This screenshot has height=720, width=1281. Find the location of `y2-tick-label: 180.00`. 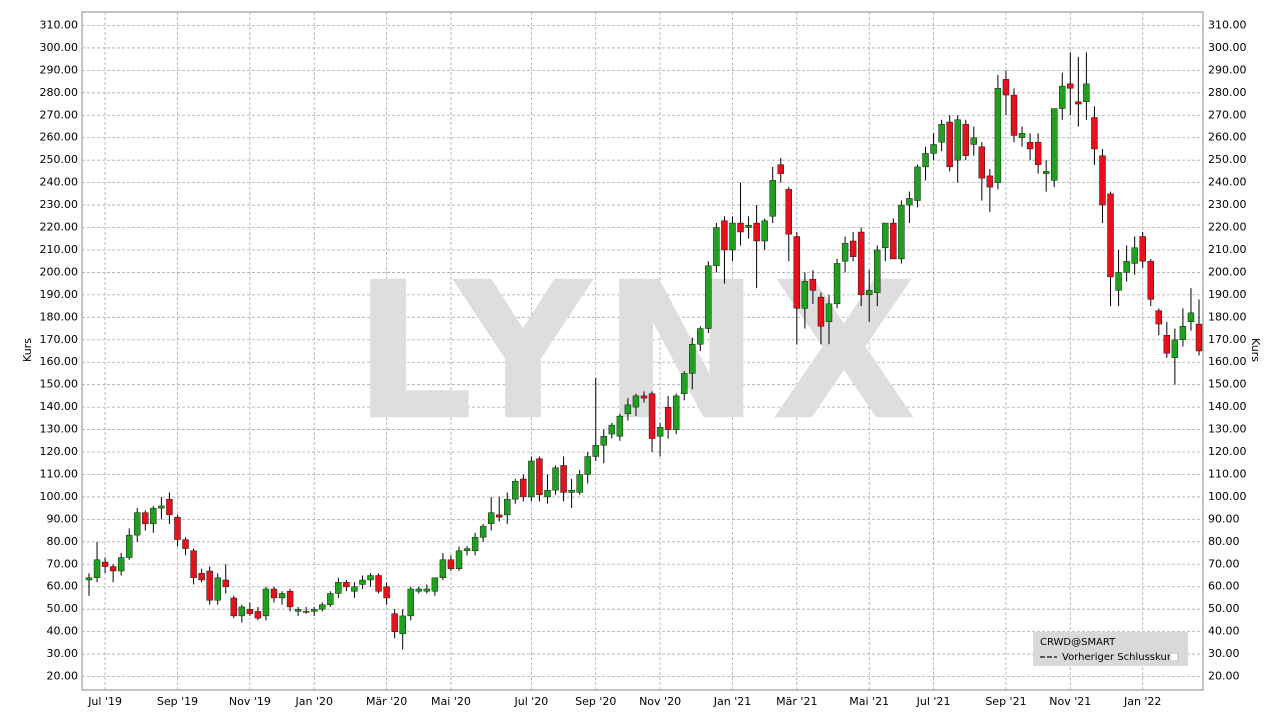

y2-tick-label: 180.00 is located at coordinates (1227, 316).